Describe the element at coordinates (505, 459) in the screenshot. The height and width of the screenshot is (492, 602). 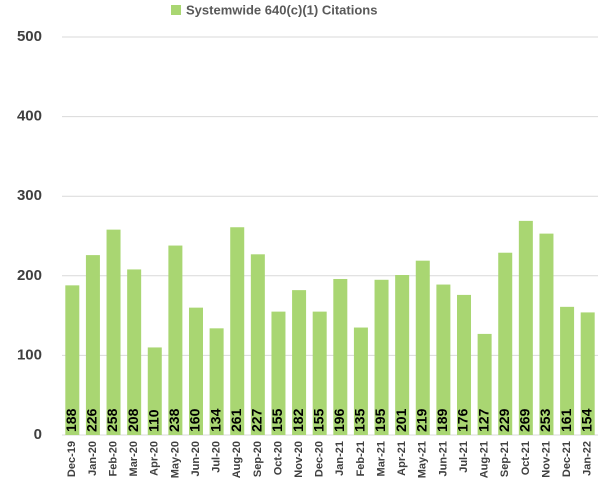
I see `x-tick-label: Sep-21` at that location.